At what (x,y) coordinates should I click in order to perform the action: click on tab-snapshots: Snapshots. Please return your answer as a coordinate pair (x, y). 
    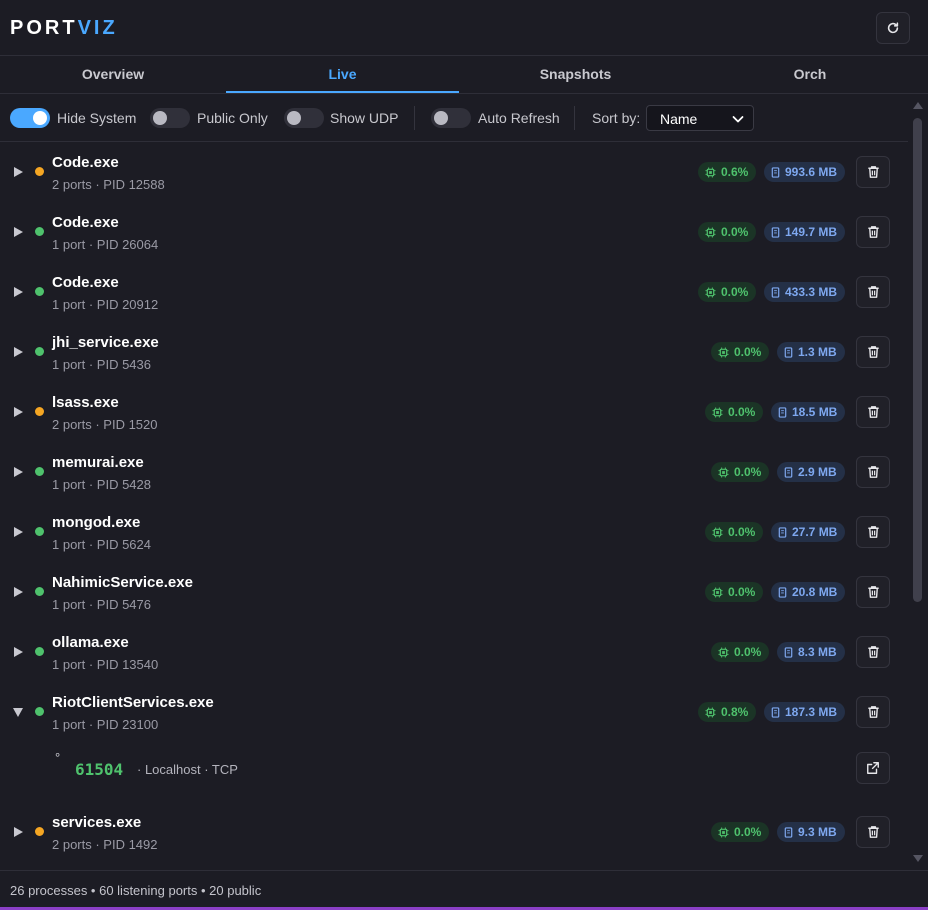
    Looking at the image, I should click on (575, 74).